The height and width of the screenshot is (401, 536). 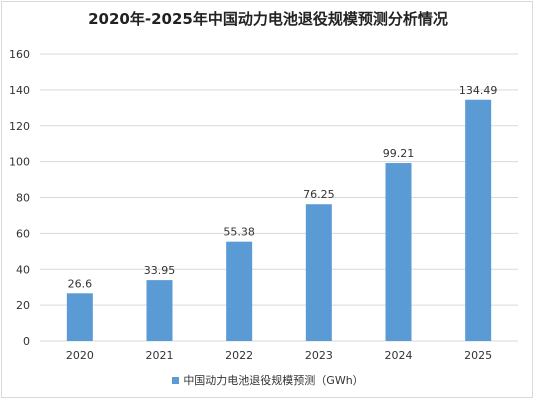 What do you see at coordinates (160, 355) in the screenshot?
I see `x-tick-label: 2021` at bounding box center [160, 355].